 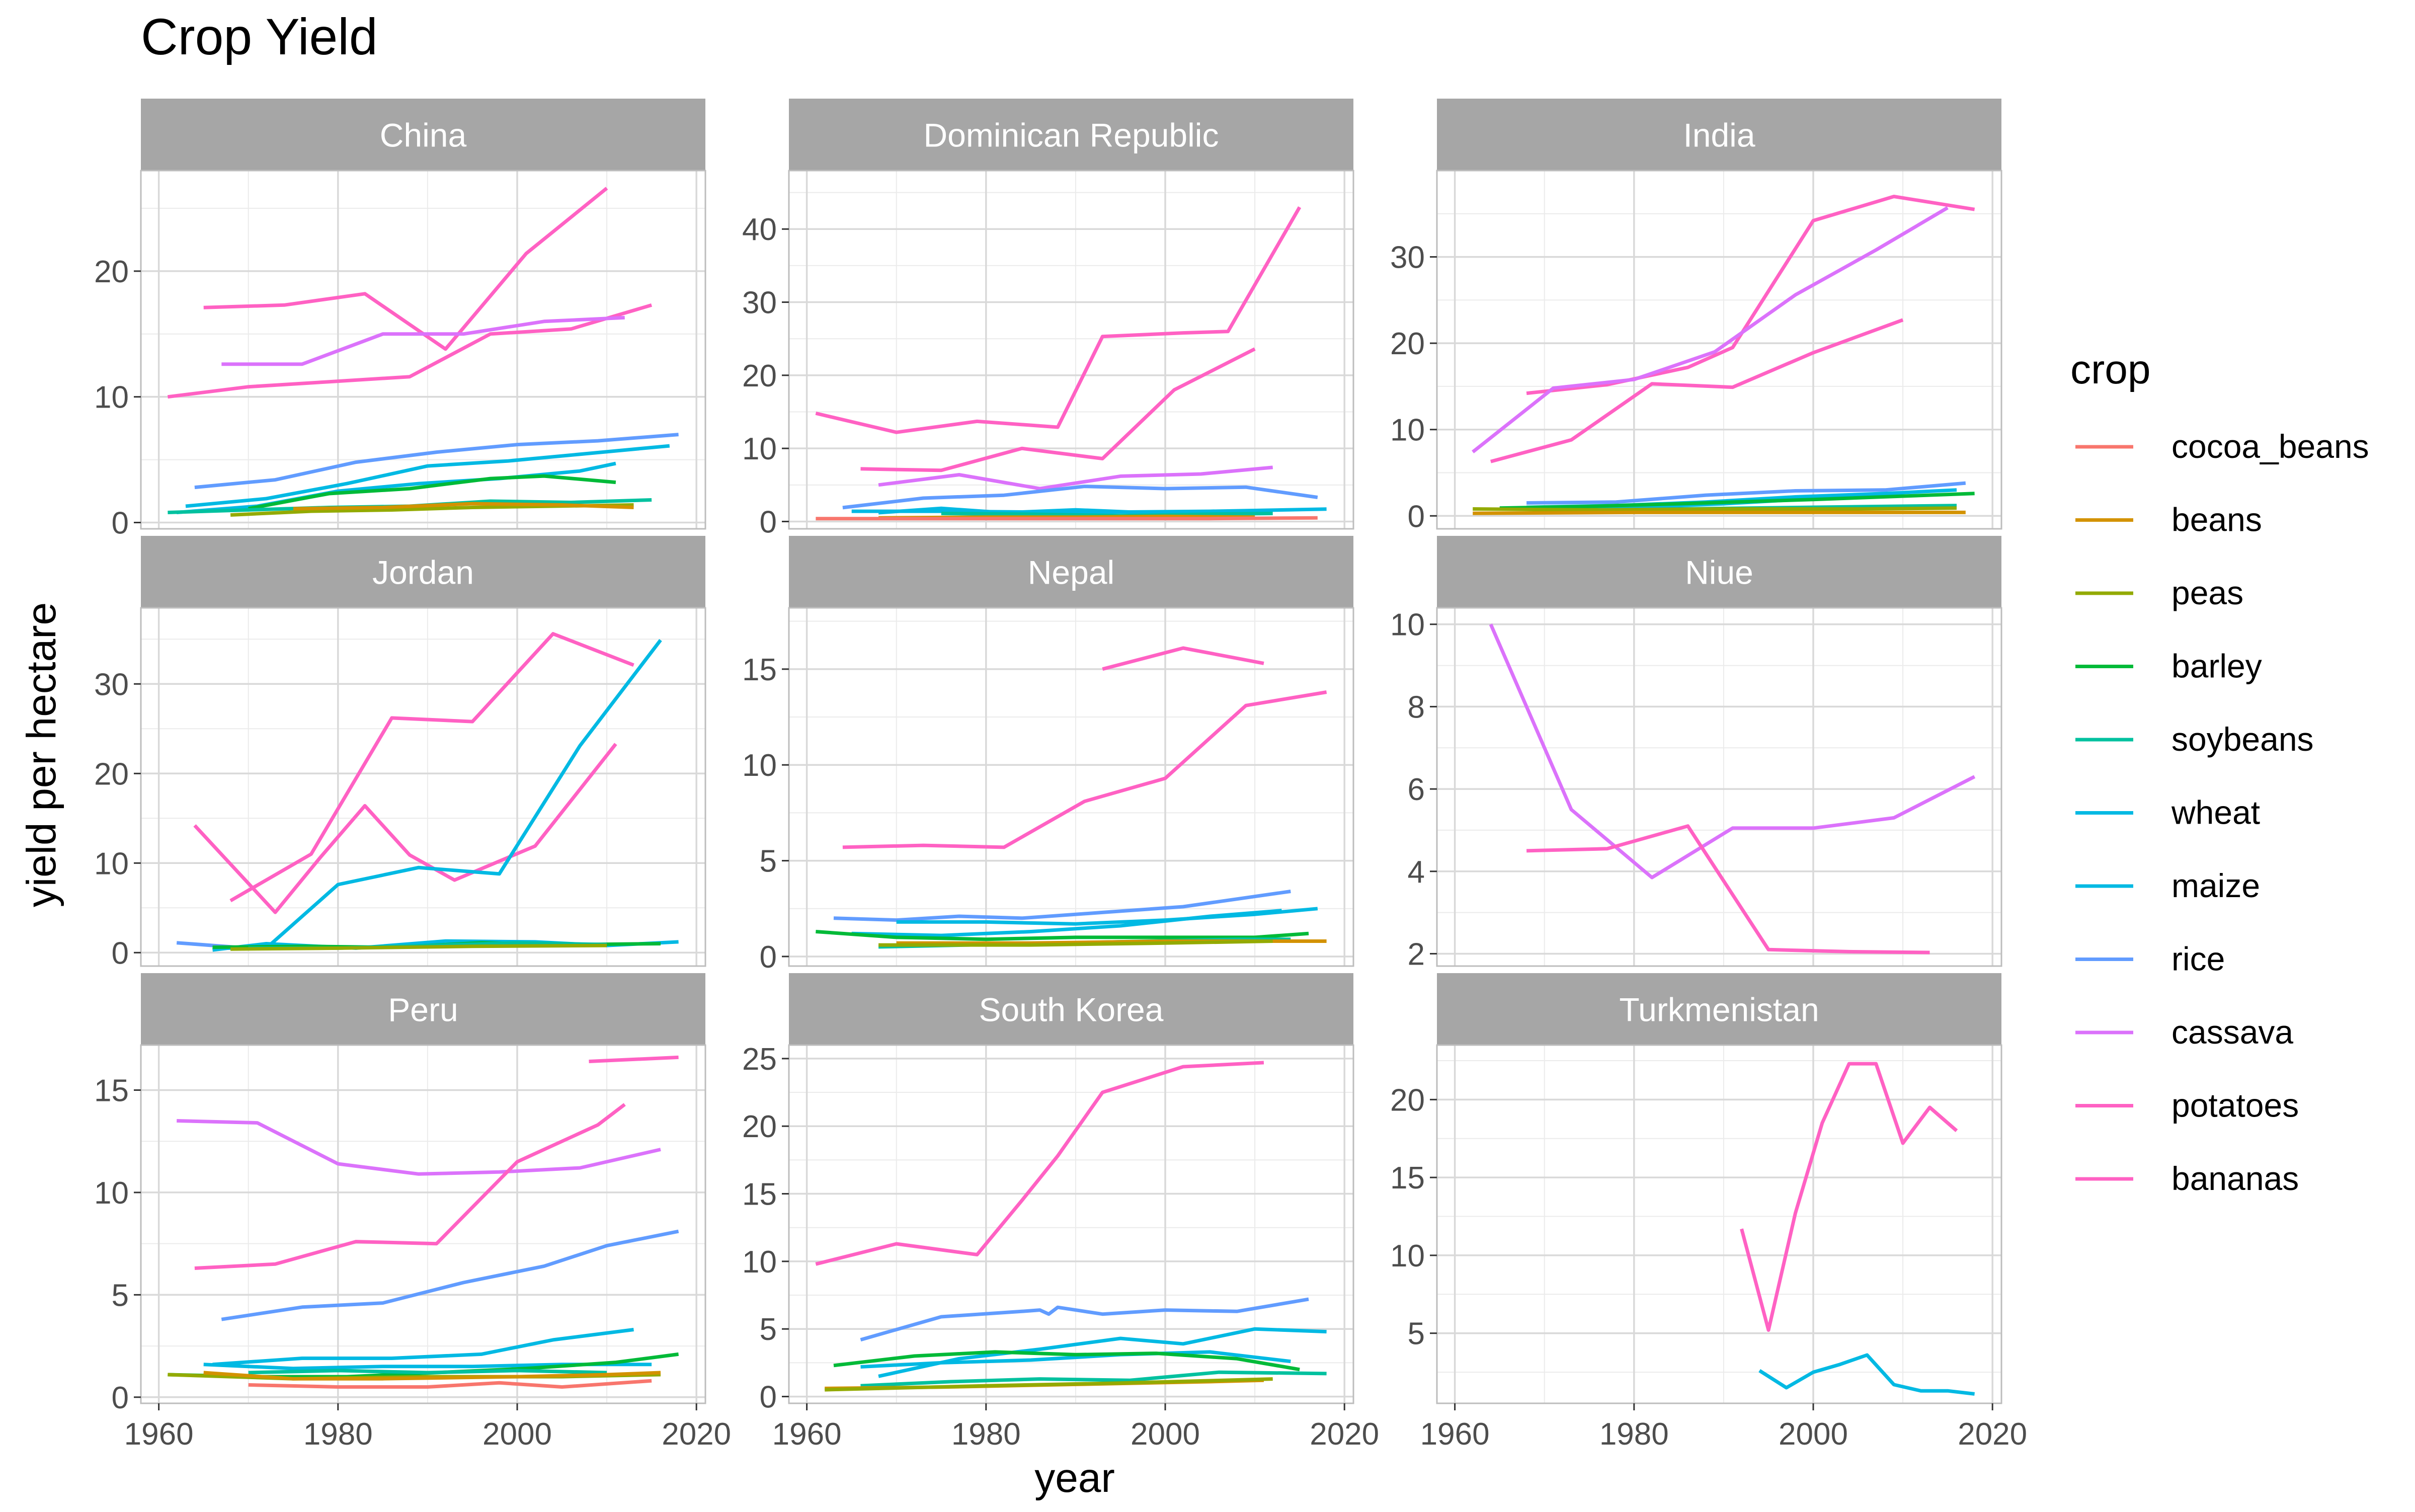 What do you see at coordinates (759, 1059) in the screenshot?
I see `y-tick-label: 25` at bounding box center [759, 1059].